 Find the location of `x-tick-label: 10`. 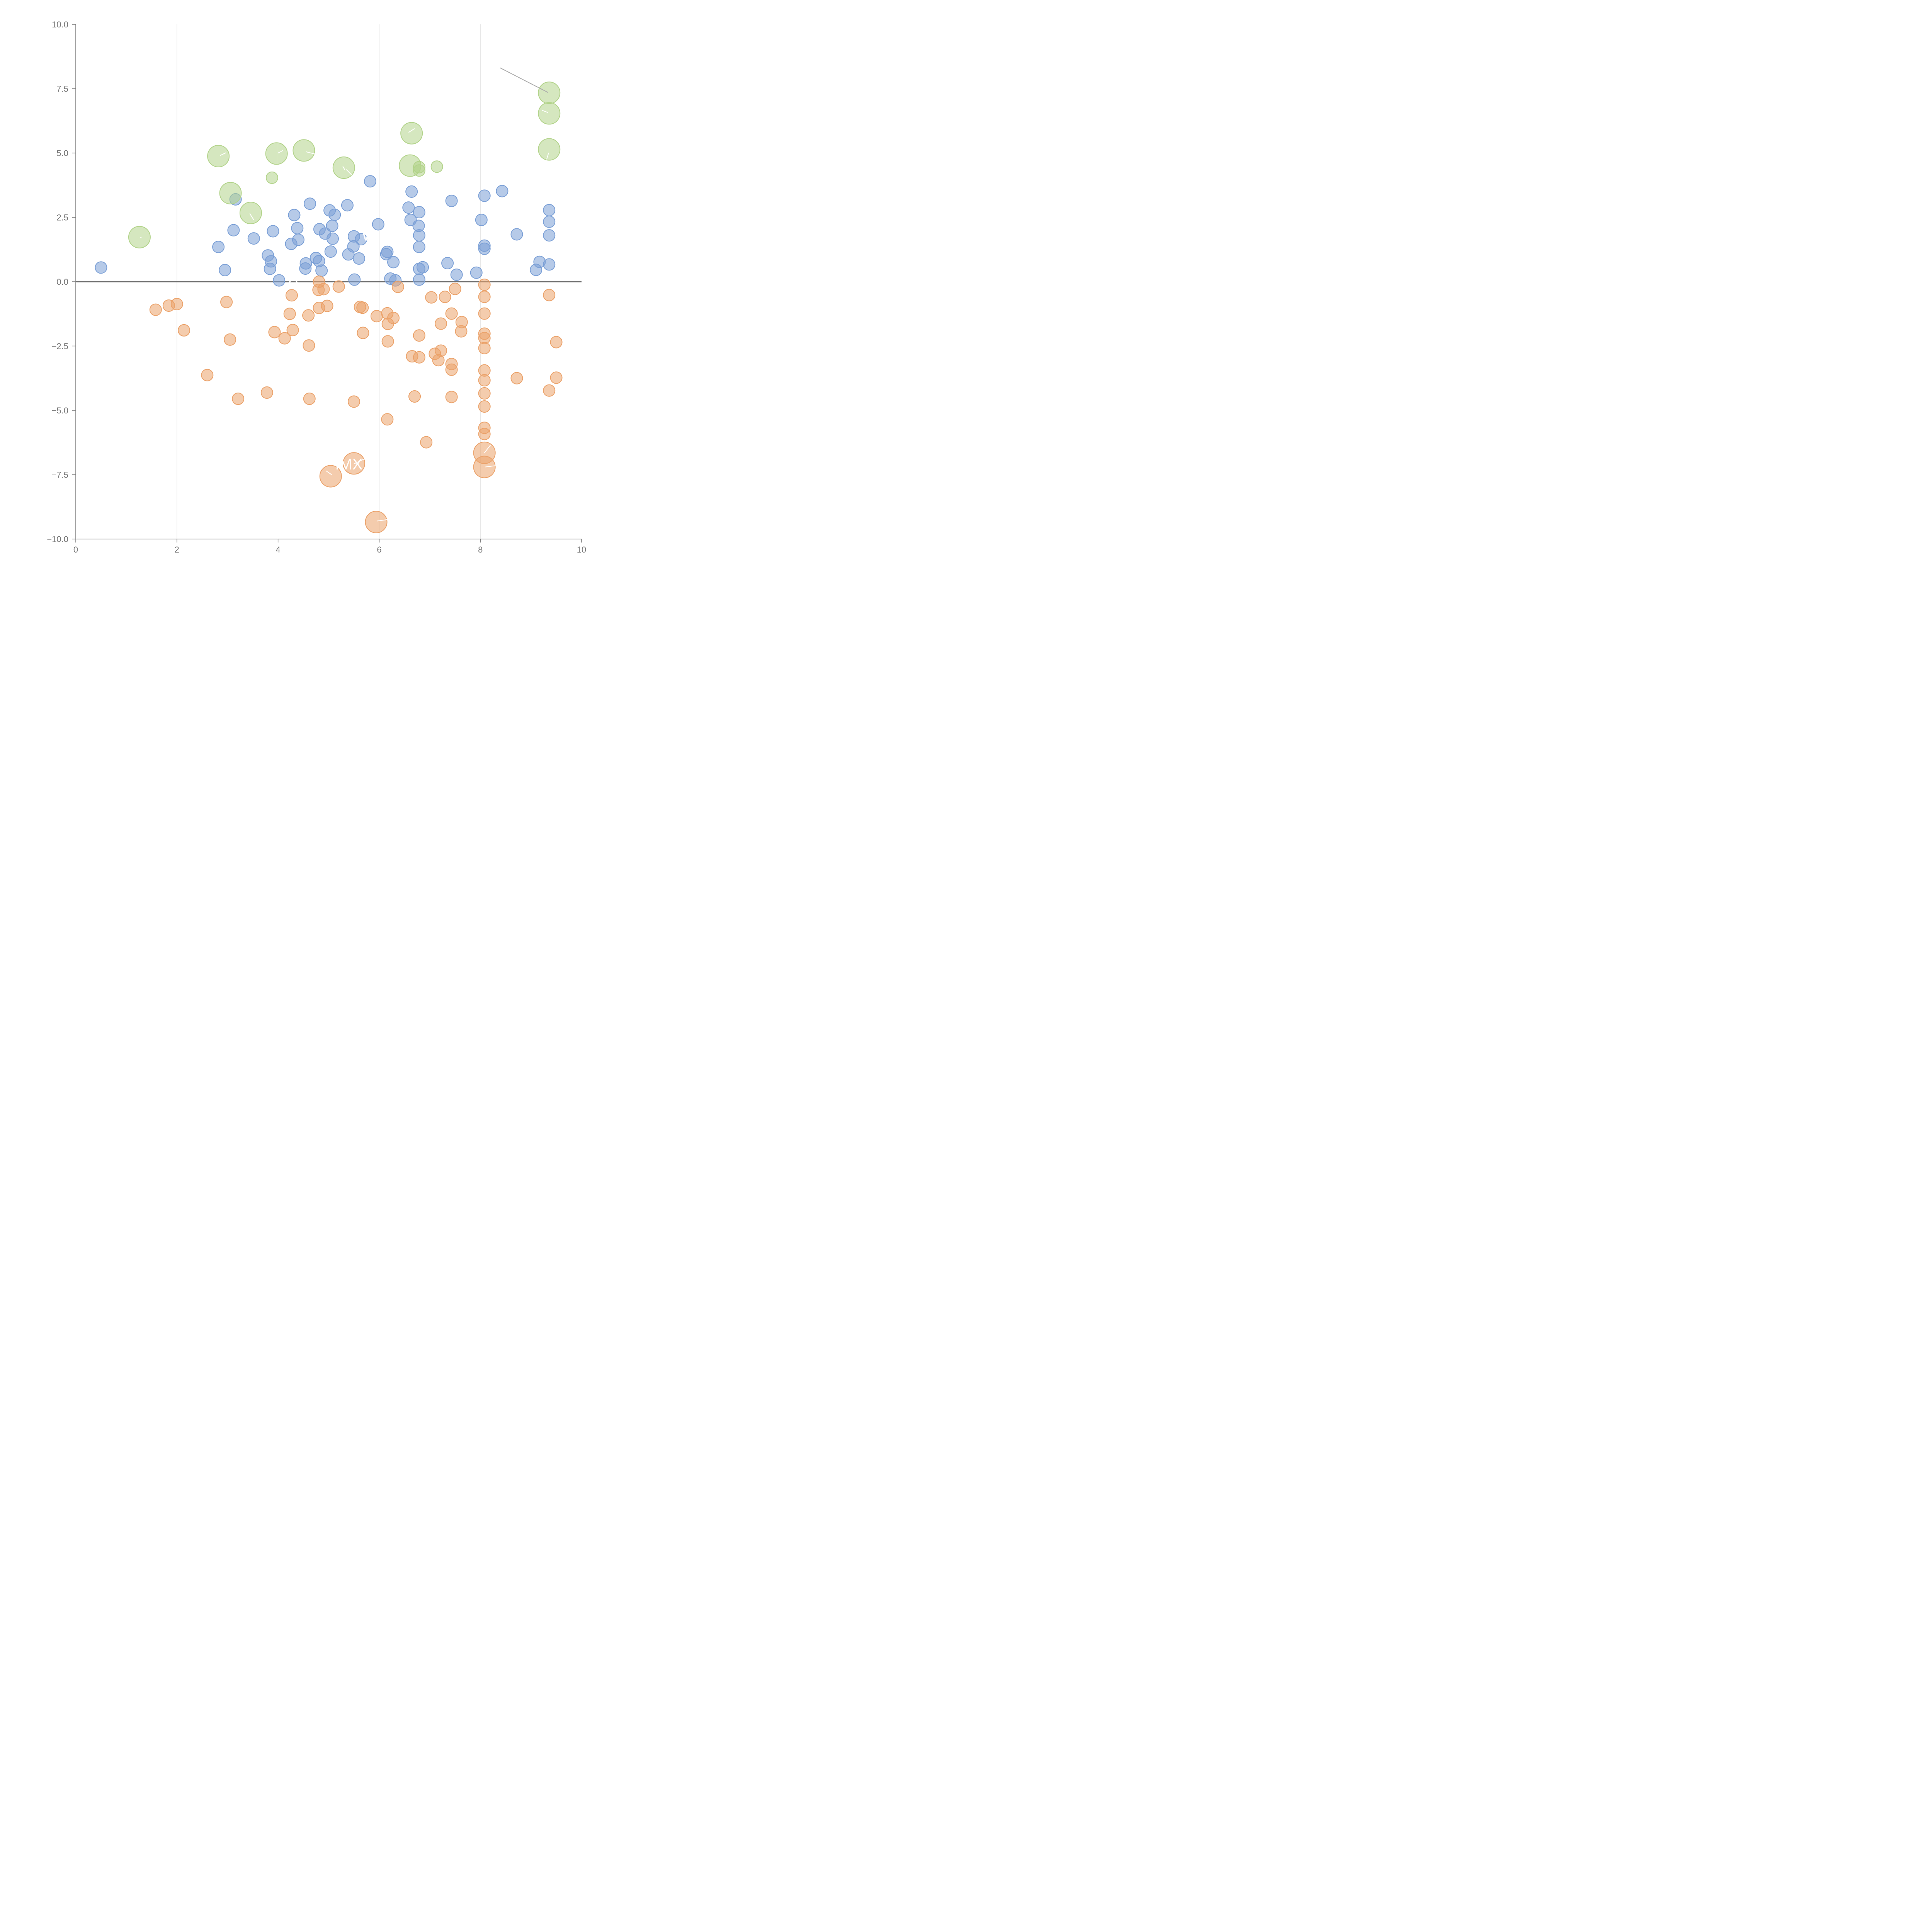

x-tick-label: 10 is located at coordinates (581, 549).